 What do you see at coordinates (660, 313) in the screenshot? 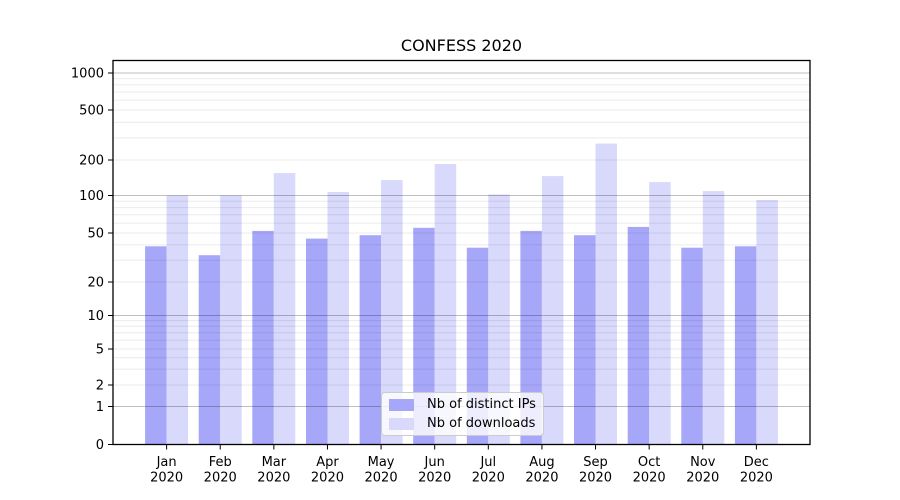
I see `bar-downloads-oct` at bounding box center [660, 313].